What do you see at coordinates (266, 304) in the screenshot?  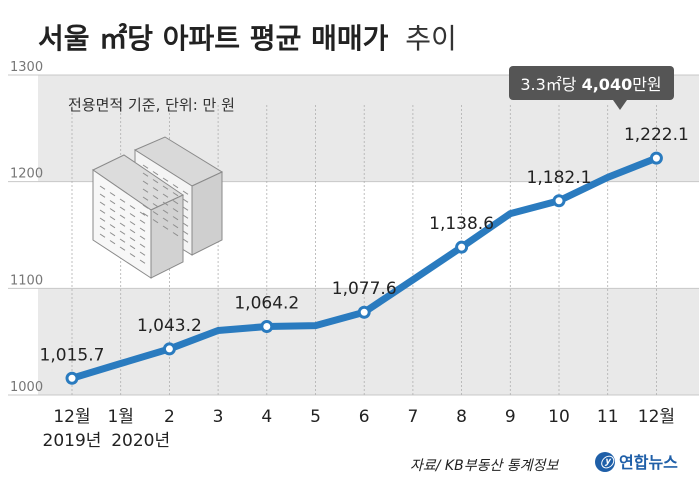 I see `data-label: 1,064.2` at bounding box center [266, 304].